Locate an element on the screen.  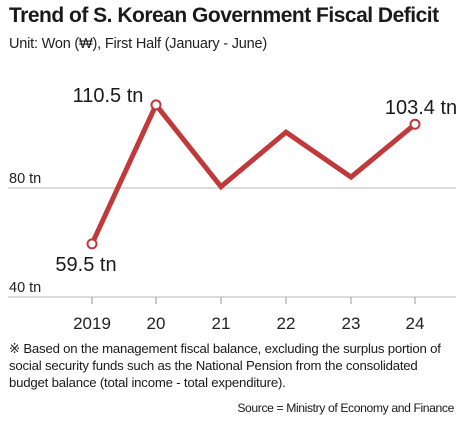
x-tick-label: 2019 is located at coordinates (92, 323).